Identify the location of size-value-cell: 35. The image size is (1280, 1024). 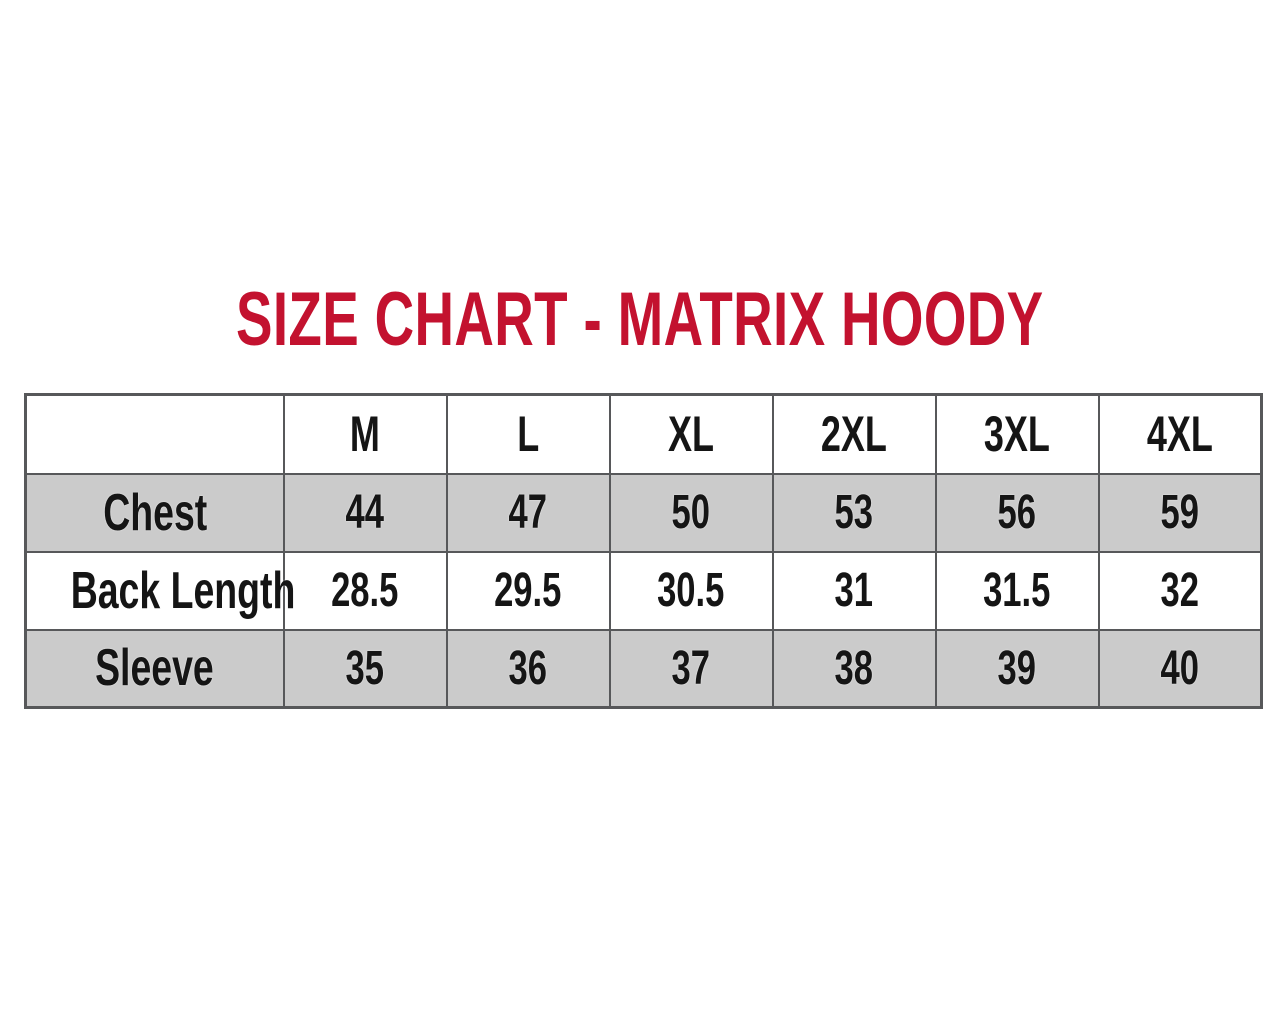
(365, 668).